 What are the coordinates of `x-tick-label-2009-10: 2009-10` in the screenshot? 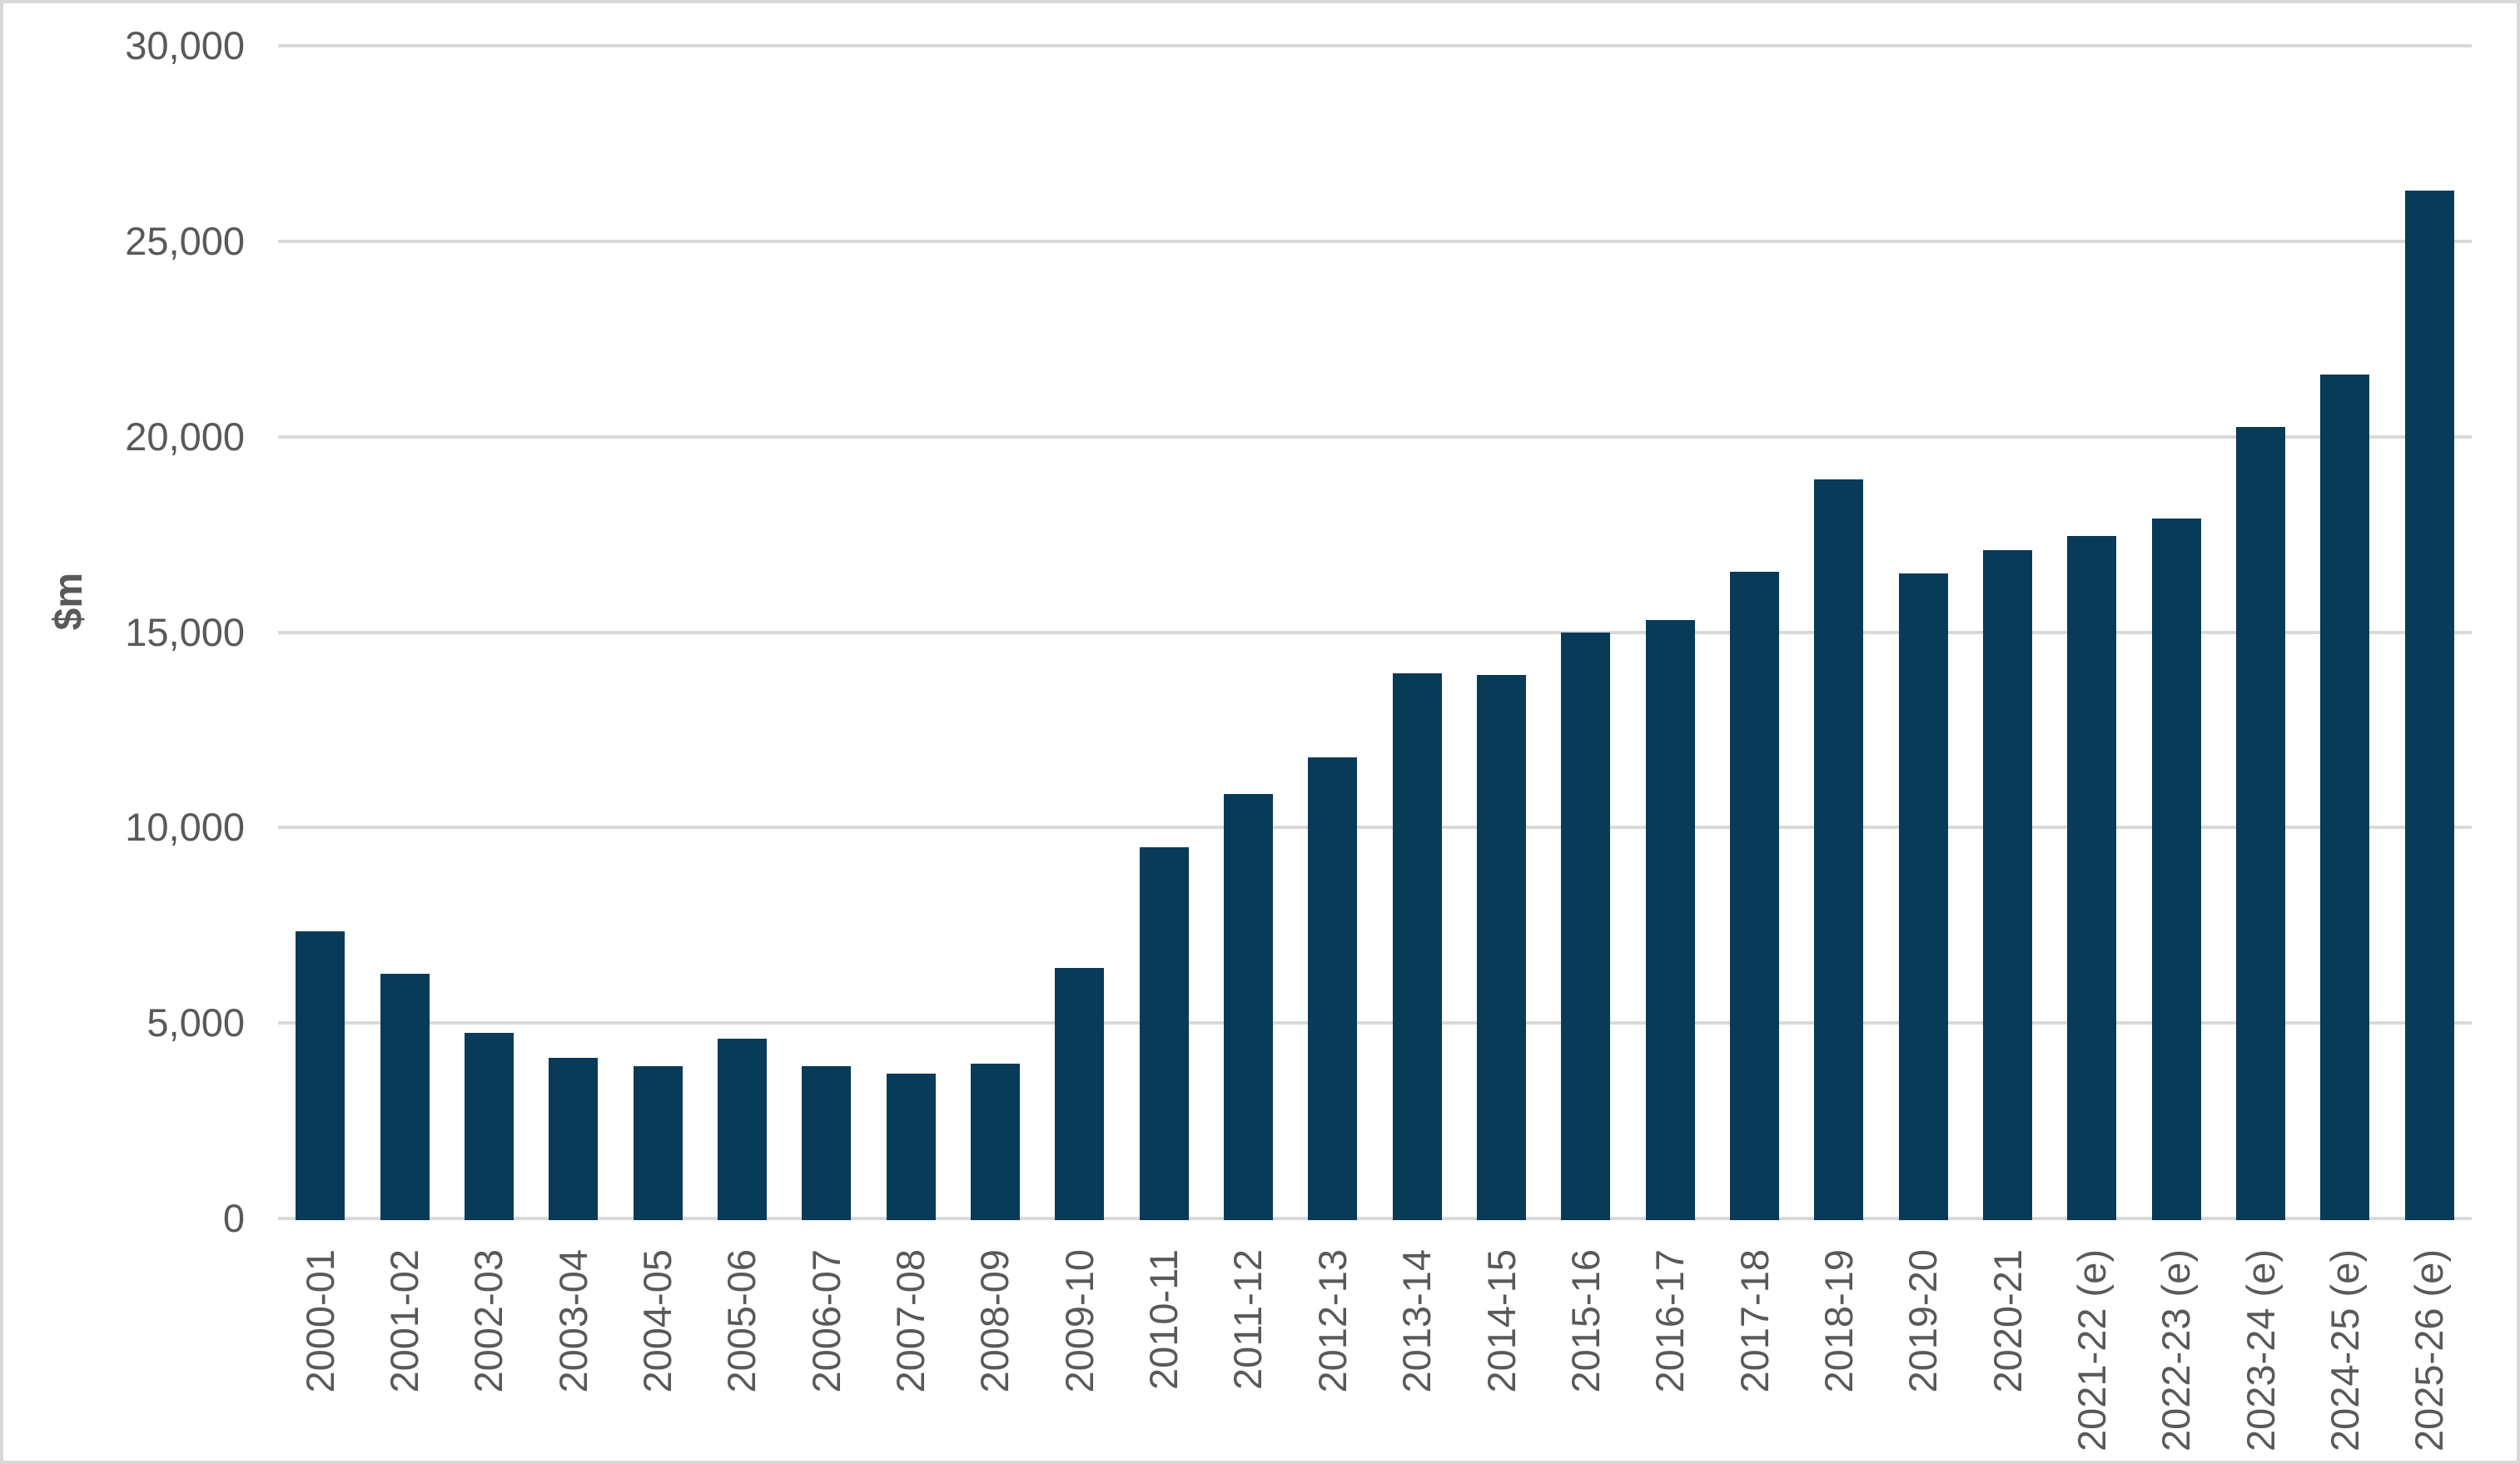 It's located at (1078, 1321).